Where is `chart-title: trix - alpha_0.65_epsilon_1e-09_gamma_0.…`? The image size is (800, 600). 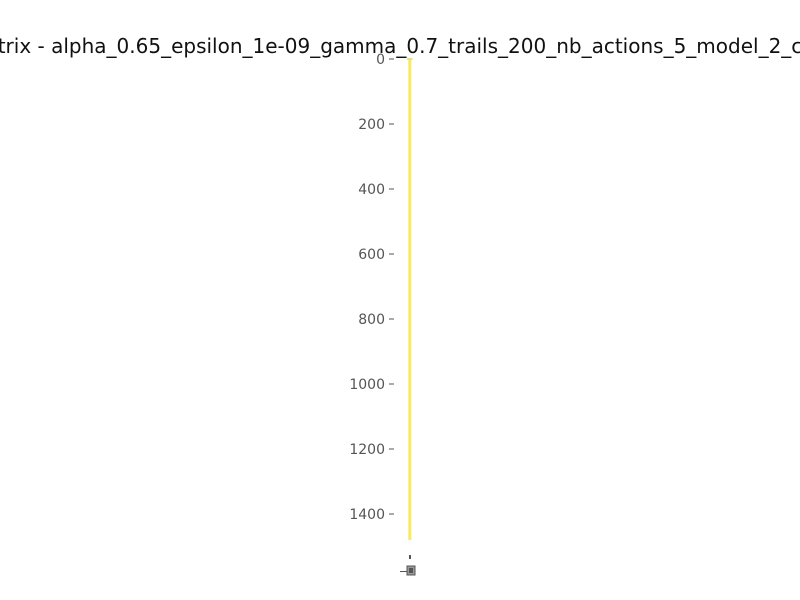
chart-title: trix - alpha_0.65_epsilon_1e-09_gamma_0.… is located at coordinates (400, 46).